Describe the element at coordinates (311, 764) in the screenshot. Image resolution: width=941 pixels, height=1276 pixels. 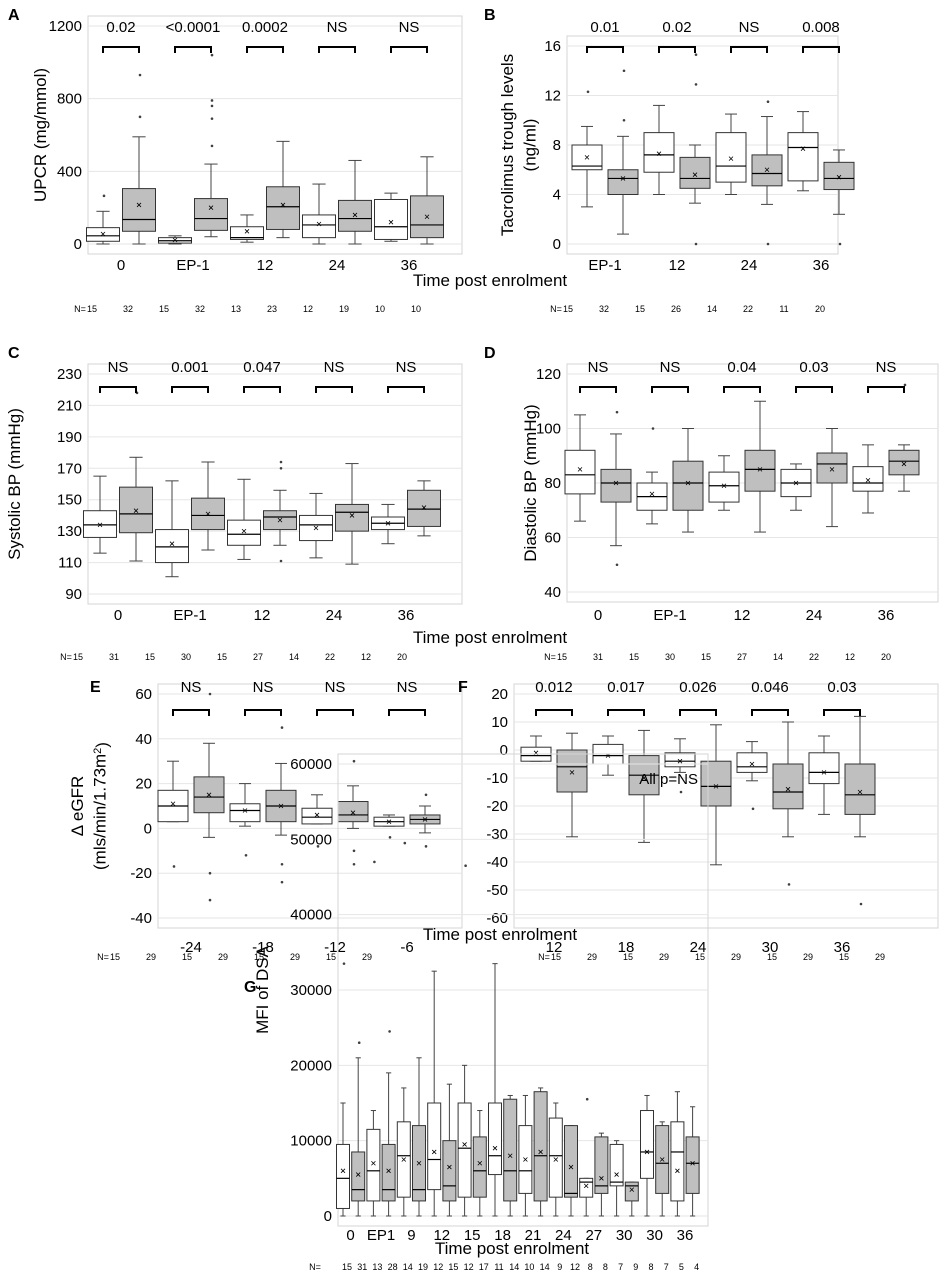
I see `y-tick-label: 60000` at that location.